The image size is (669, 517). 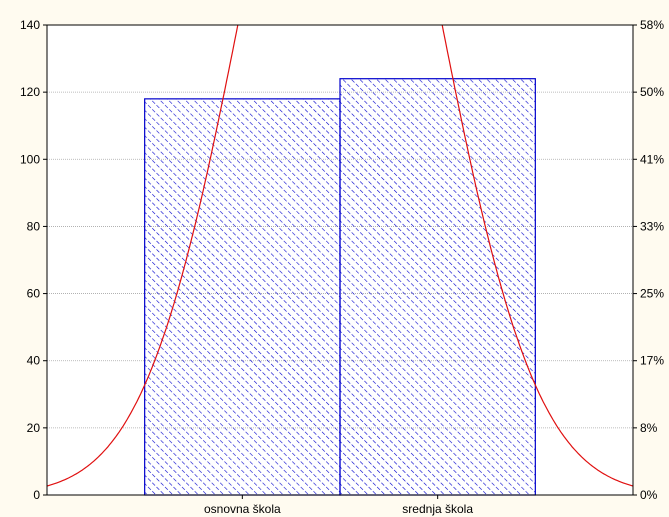 What do you see at coordinates (30, 159) in the screenshot?
I see `y-tick-label: 100` at bounding box center [30, 159].